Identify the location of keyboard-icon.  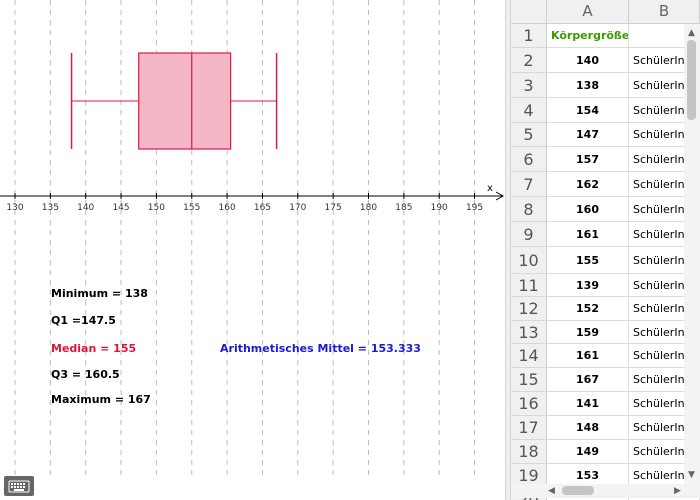
(19, 486).